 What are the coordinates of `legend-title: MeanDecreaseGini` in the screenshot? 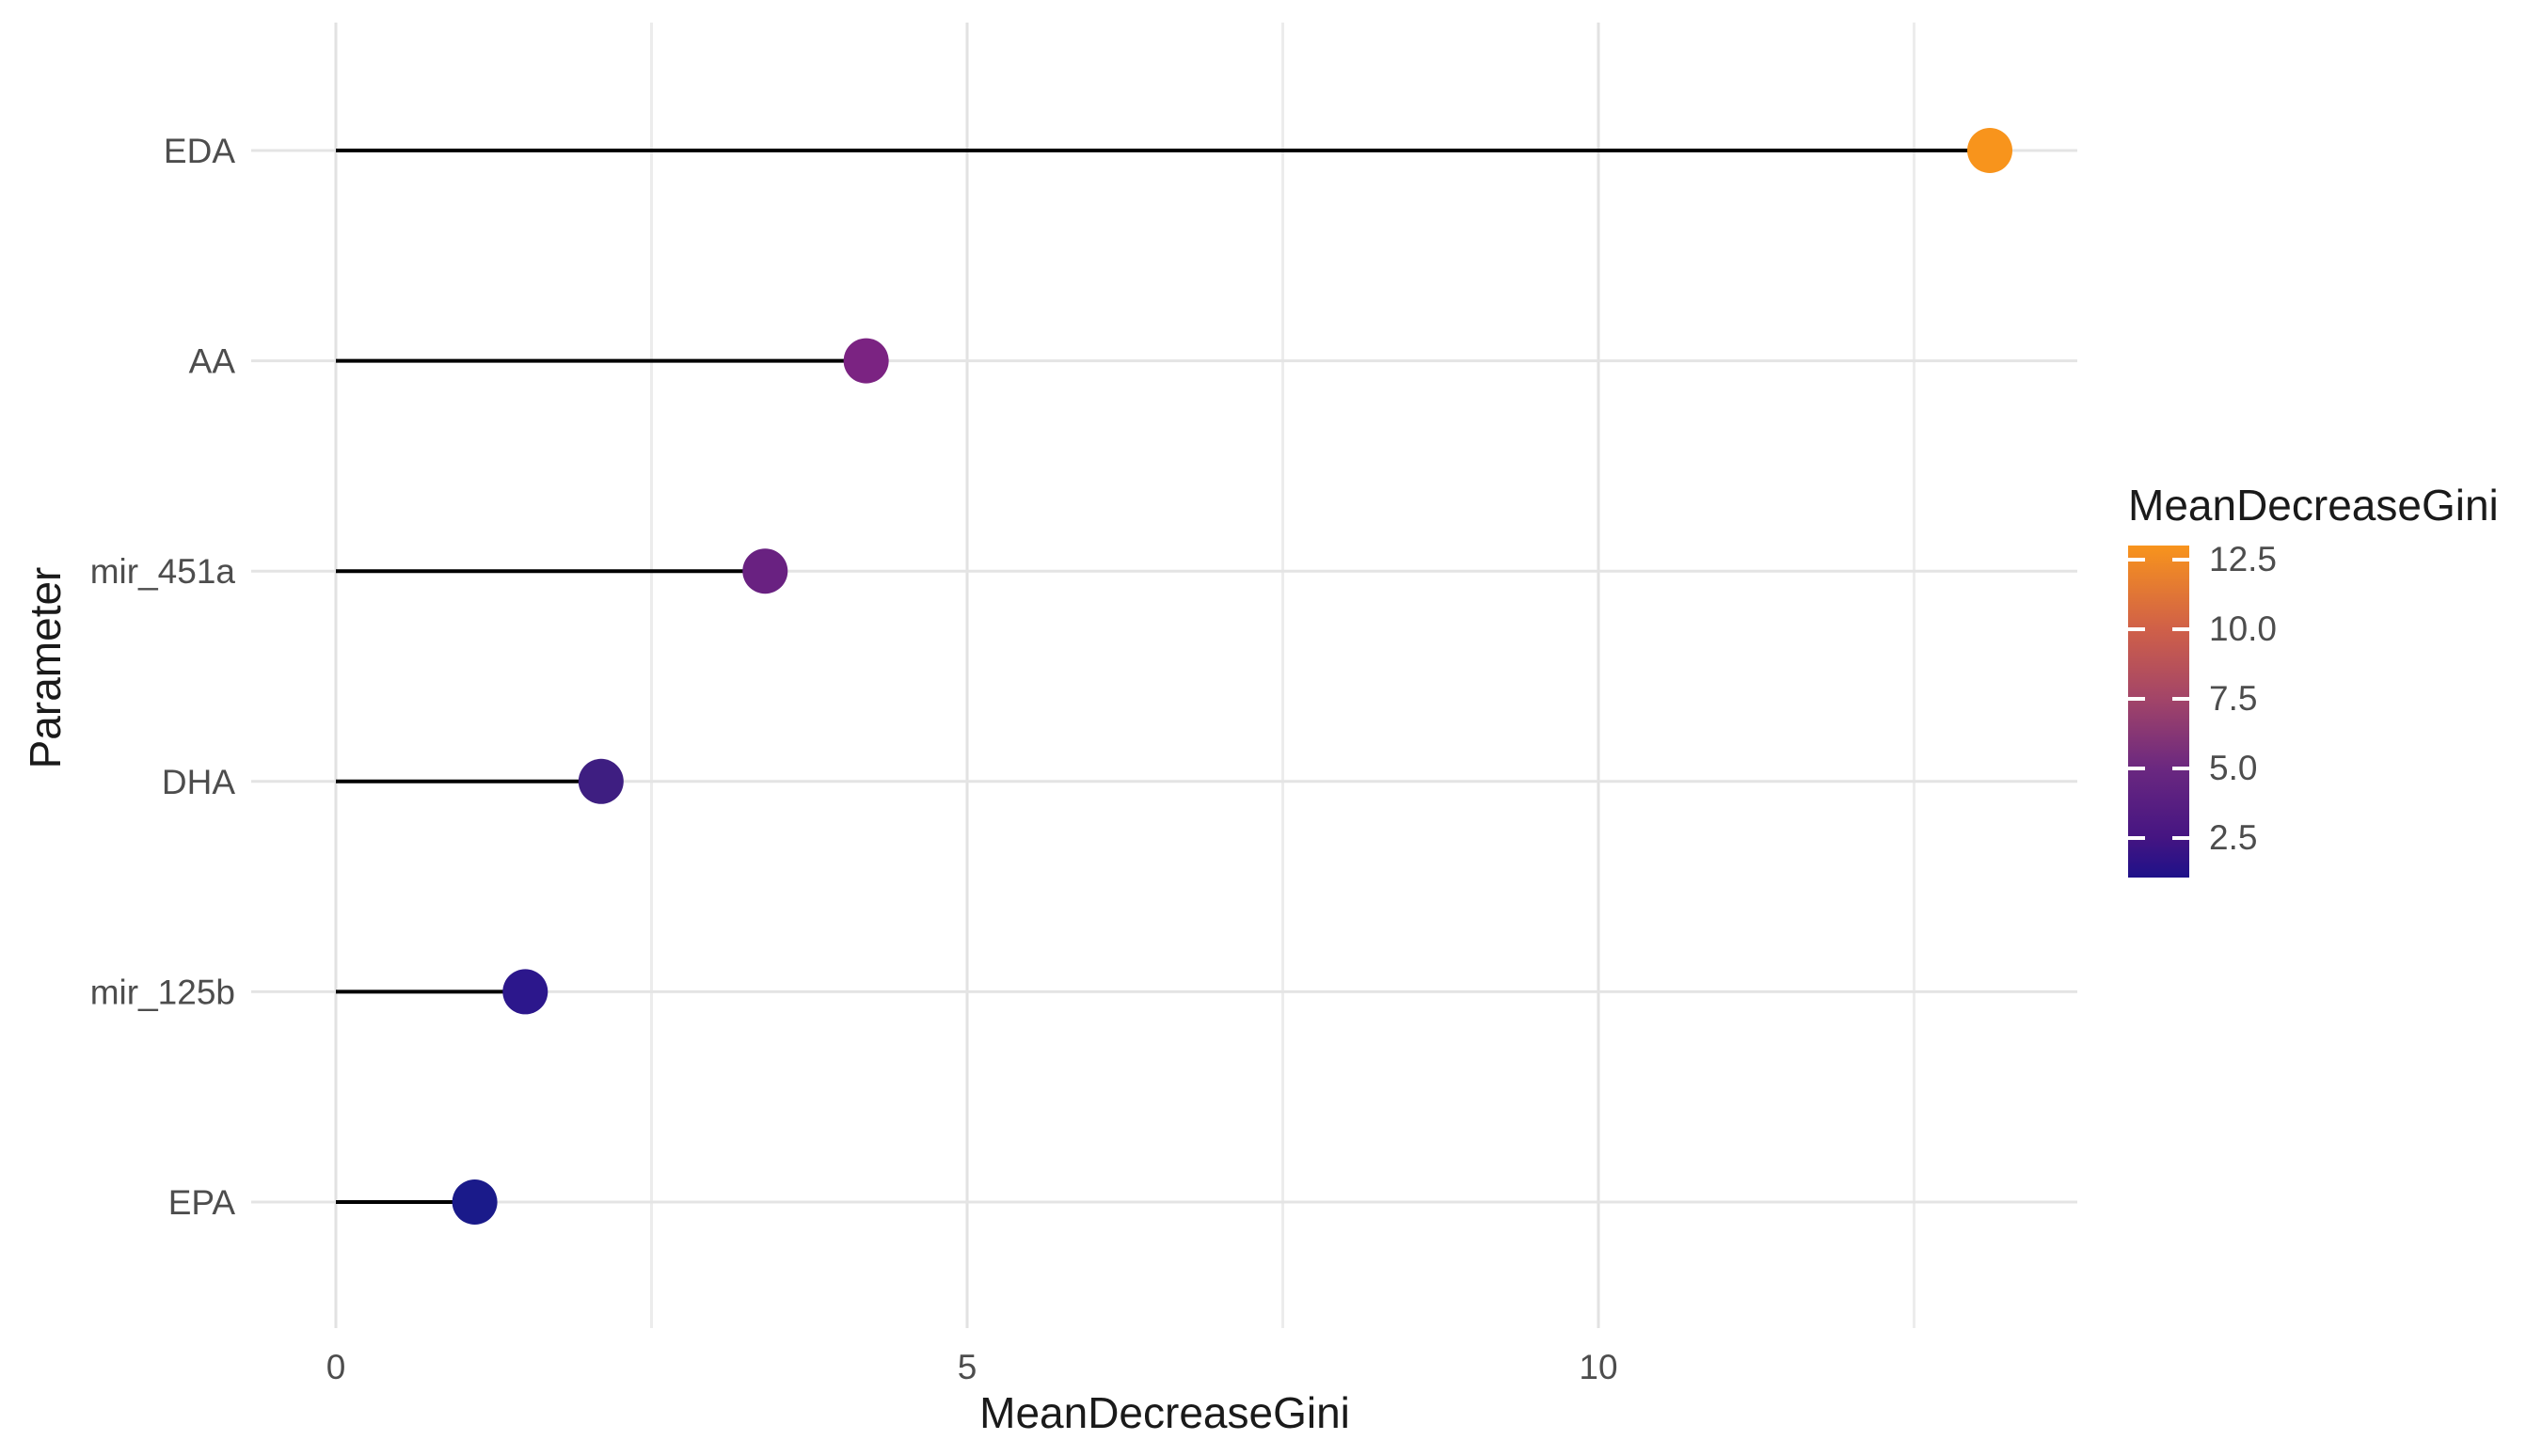 It's located at (2313, 505).